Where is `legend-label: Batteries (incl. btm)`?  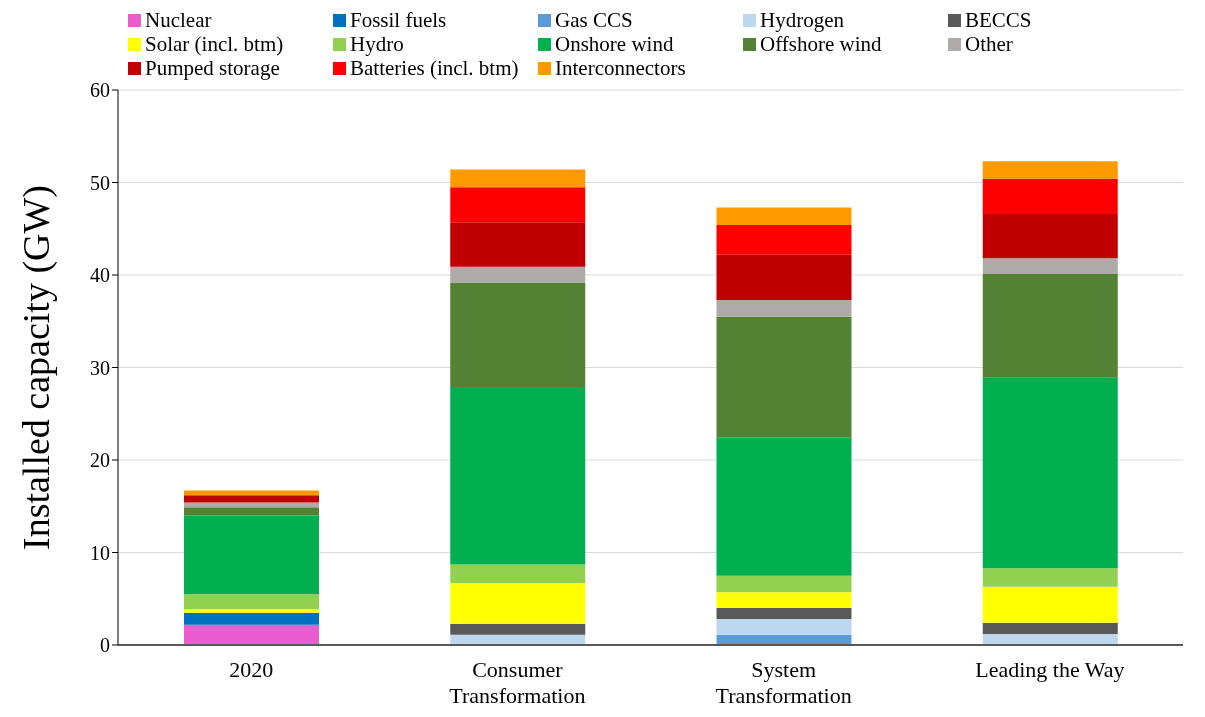 legend-label: Batteries (incl. btm) is located at coordinates (434, 68).